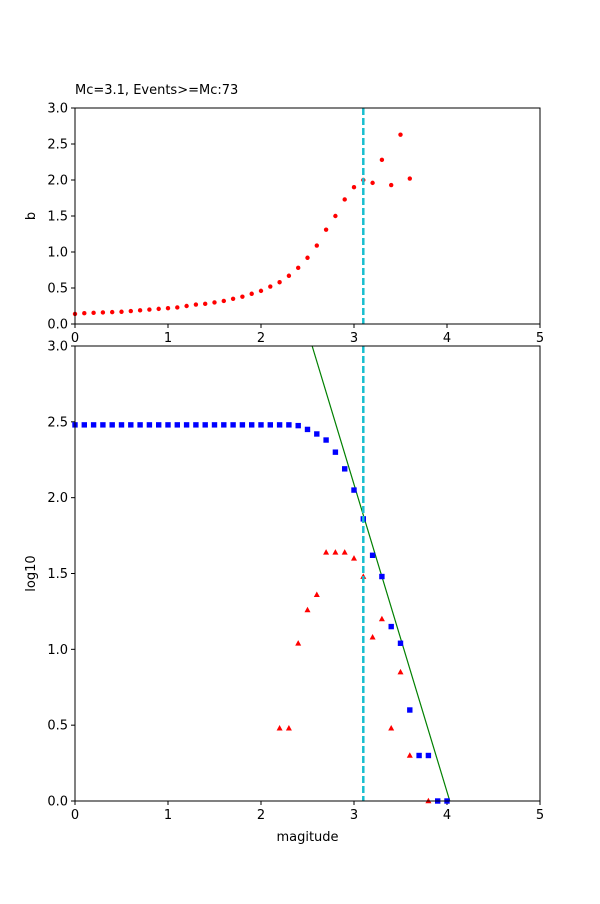 The height and width of the screenshot is (904, 600). I want to click on y-tick-label: 1.0, so click(57, 253).